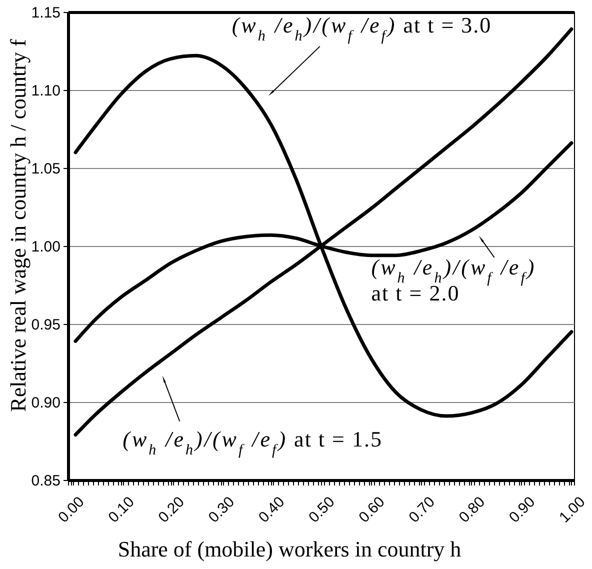 Image resolution: width=592 pixels, height=569 pixels. What do you see at coordinates (45, 13) in the screenshot?
I see `y-tick-label: 1.15` at bounding box center [45, 13].